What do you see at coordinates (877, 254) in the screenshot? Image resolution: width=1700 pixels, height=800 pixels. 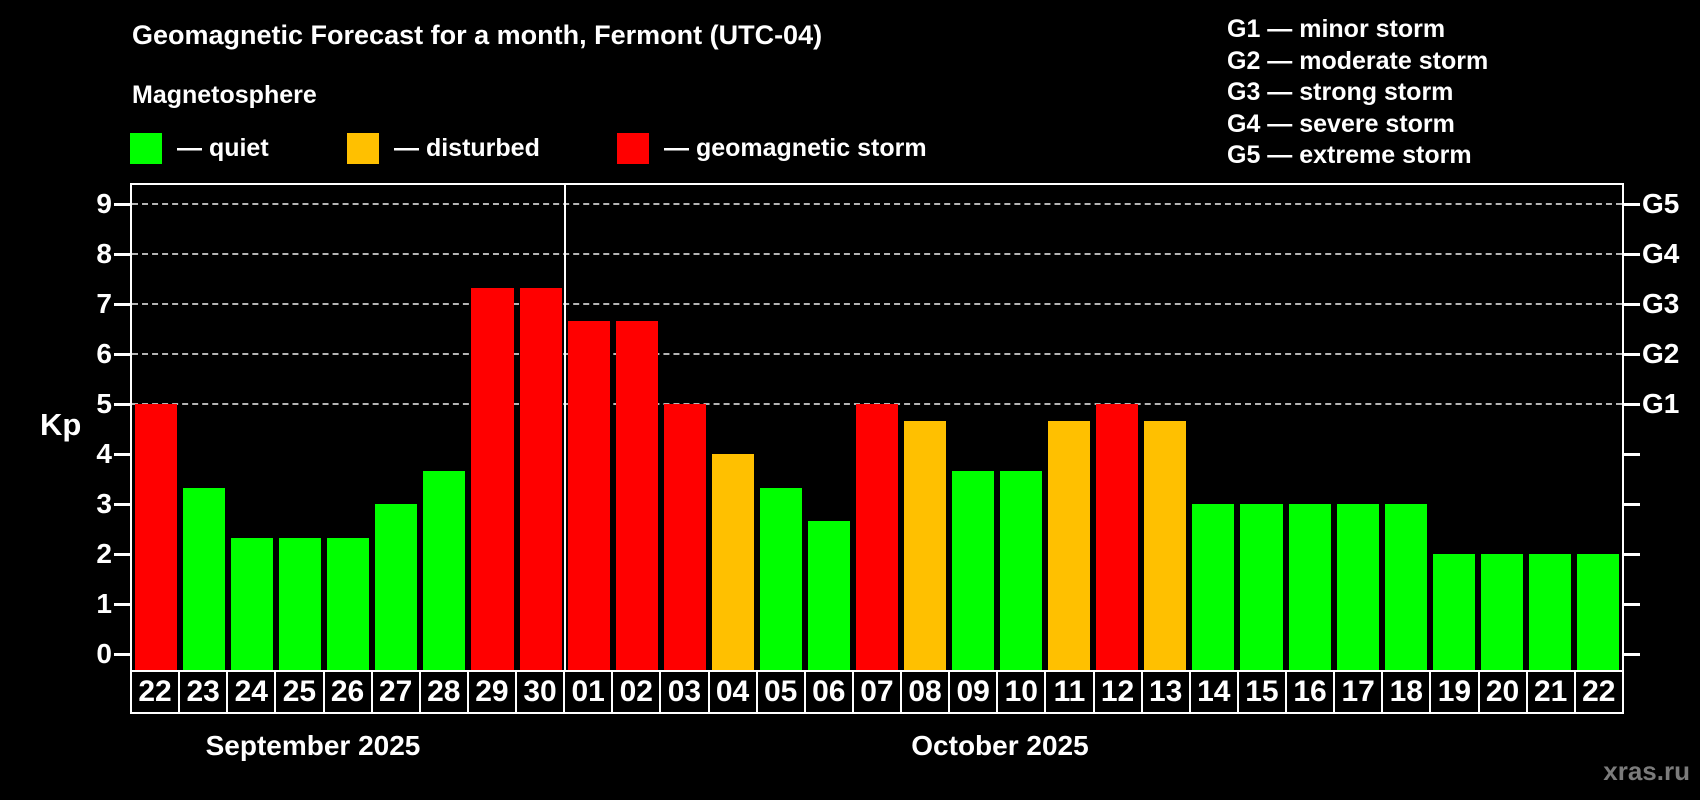 I see `gridline-kp8` at bounding box center [877, 254].